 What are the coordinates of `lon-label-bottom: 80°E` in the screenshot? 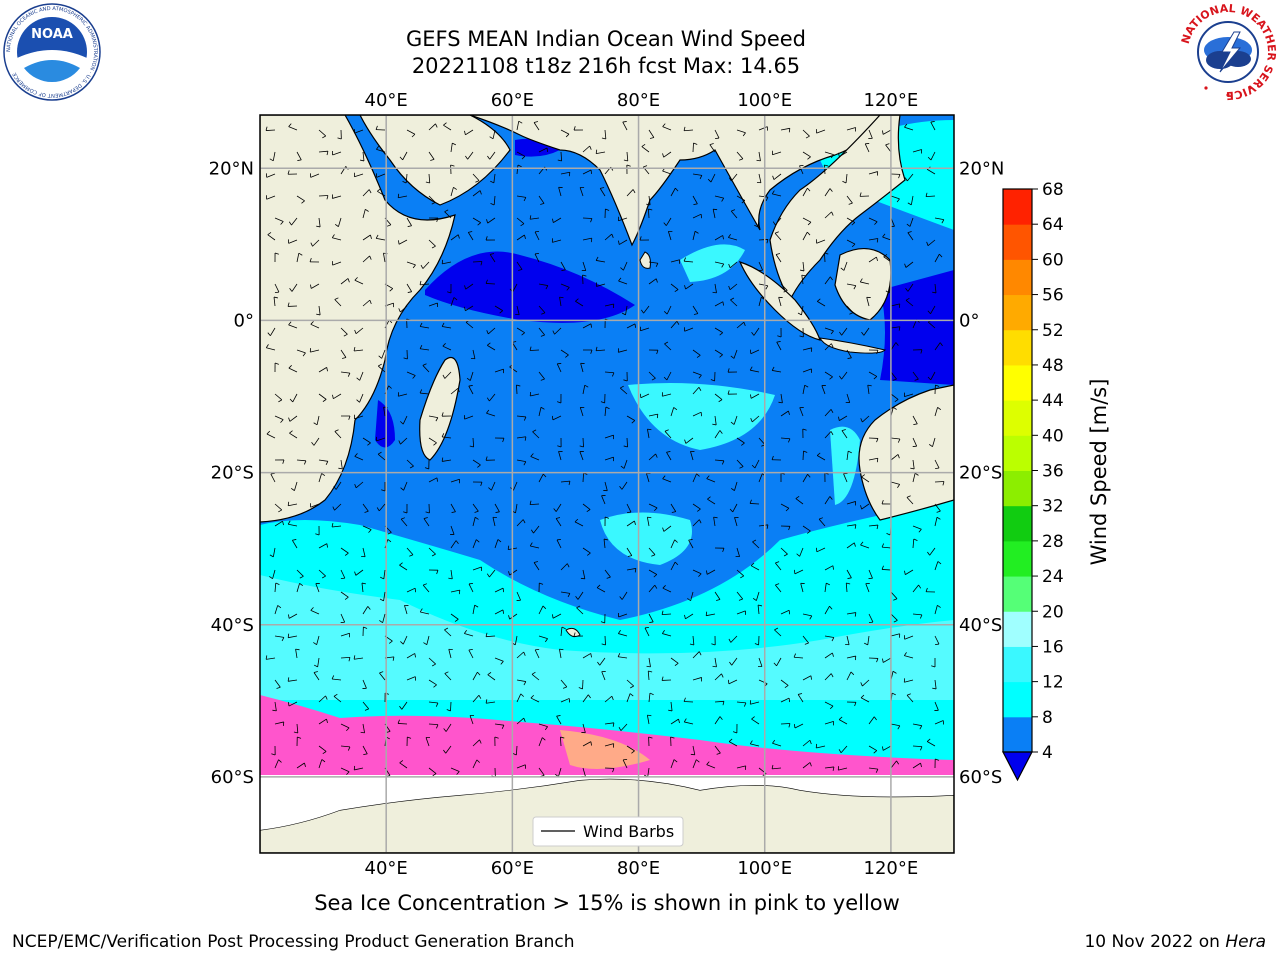 It's located at (638, 868).